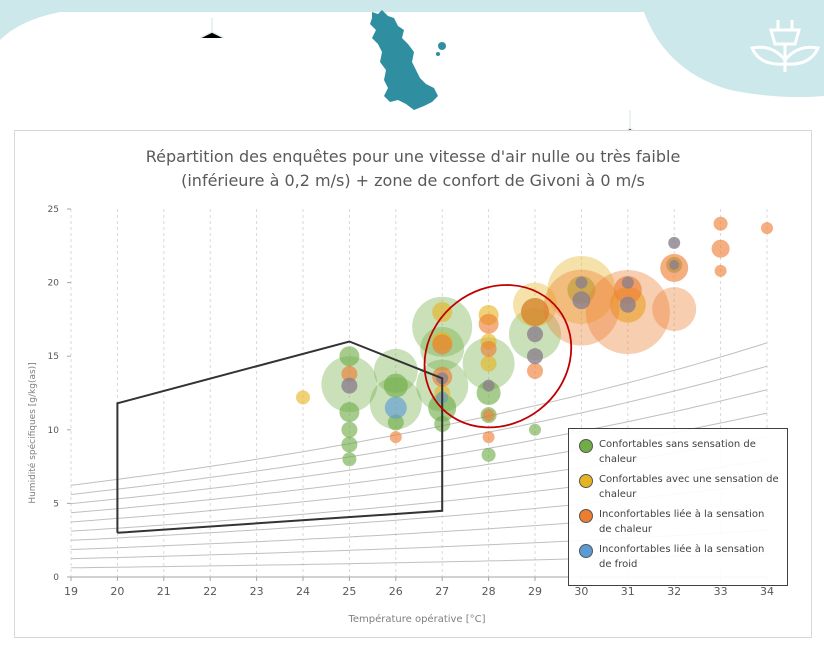 The image size is (824, 648). Describe the element at coordinates (586, 551) in the screenshot. I see `legend-marker-blue` at that location.